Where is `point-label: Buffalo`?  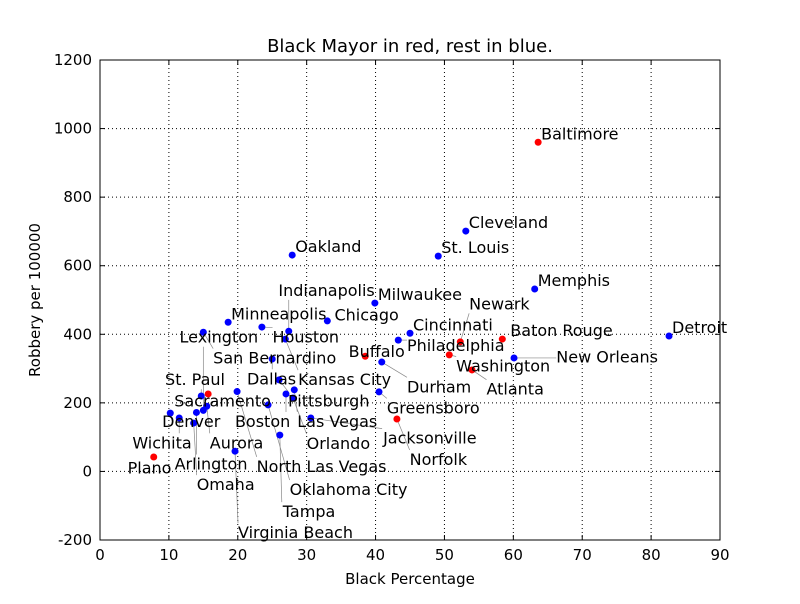
point-label: Buffalo is located at coordinates (377, 351).